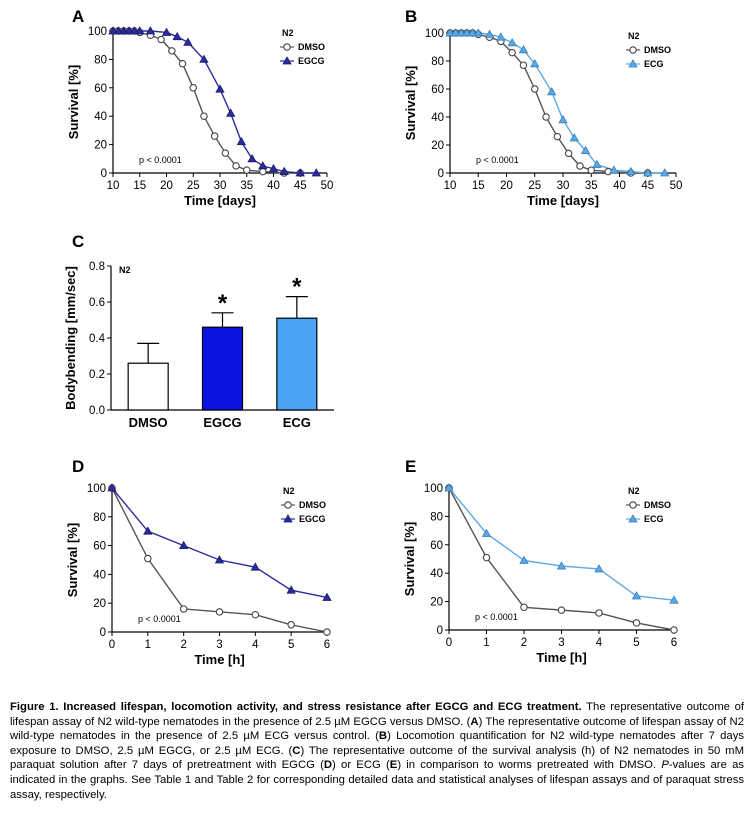 The height and width of the screenshot is (815, 756). What do you see at coordinates (561, 643) in the screenshot?
I see `x-tick-label: 3` at bounding box center [561, 643].